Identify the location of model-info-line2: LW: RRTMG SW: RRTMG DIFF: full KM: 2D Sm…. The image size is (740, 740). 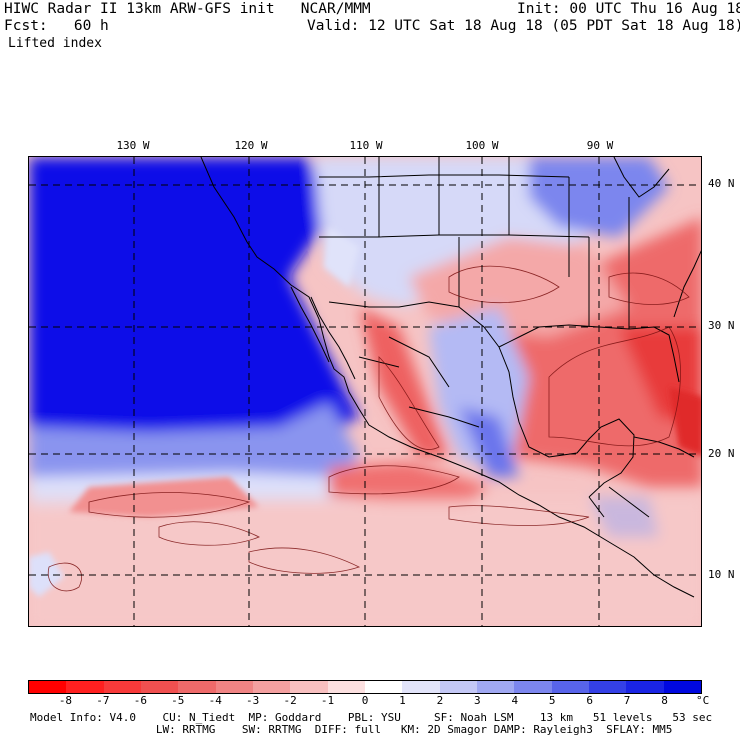
(351, 729).